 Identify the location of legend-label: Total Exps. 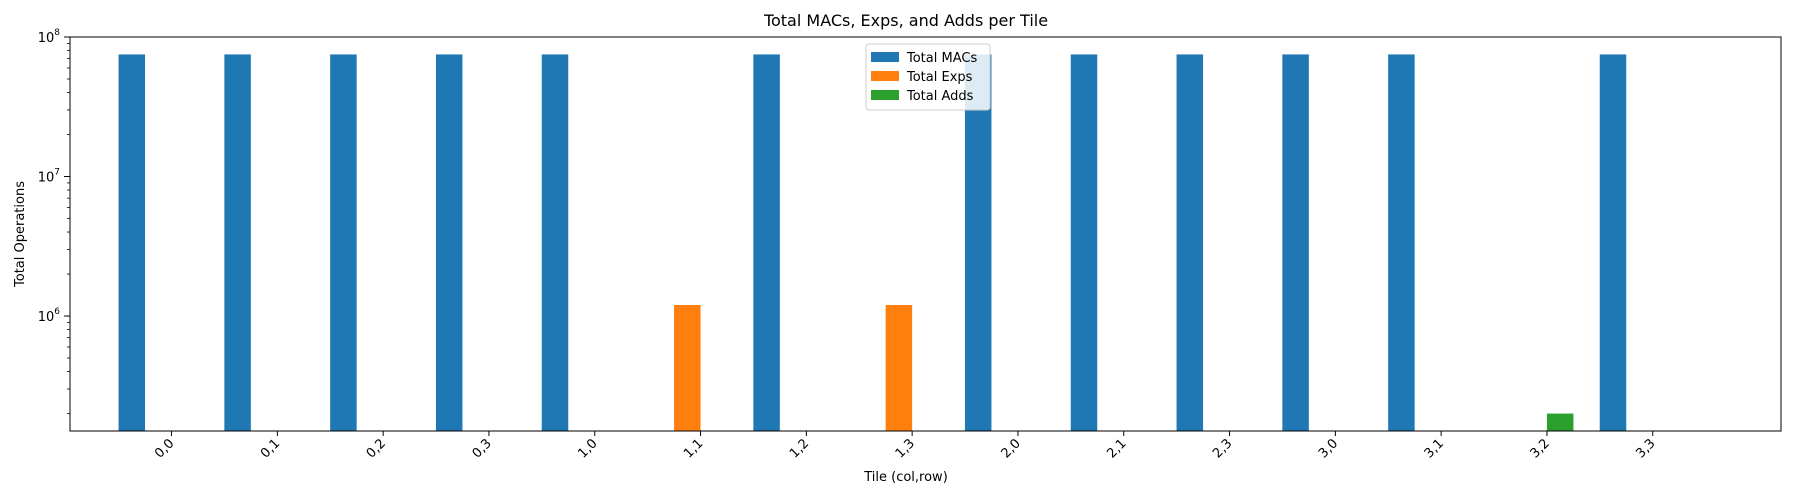
(939, 77).